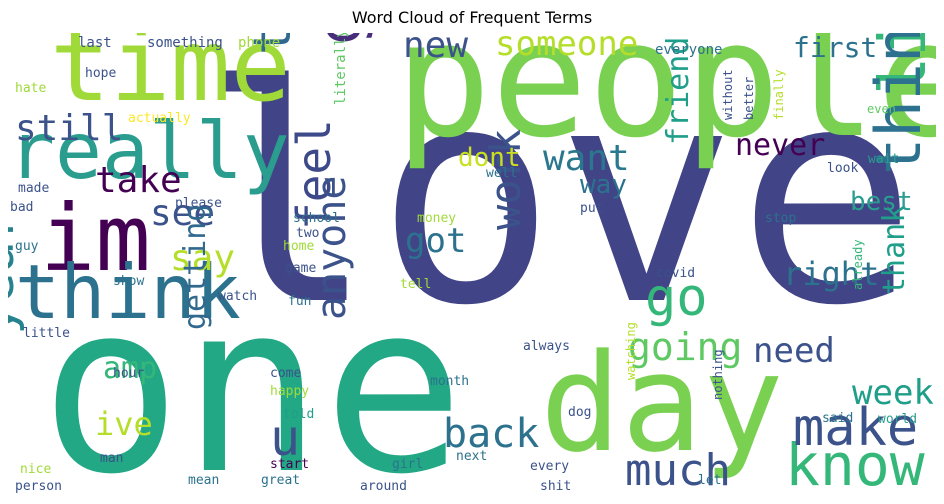  Describe the element at coordinates (159, 118) in the screenshot. I see `word-actually: actually` at that location.